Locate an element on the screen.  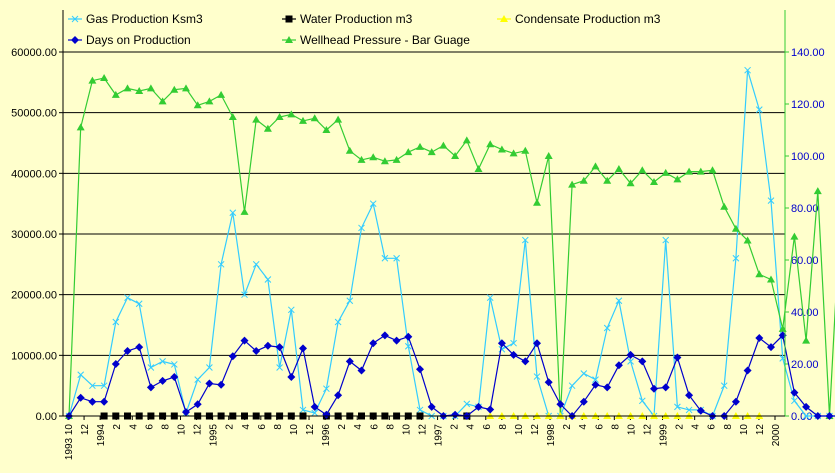
legend-label: Condensate Production m3 is located at coordinates (588, 19).